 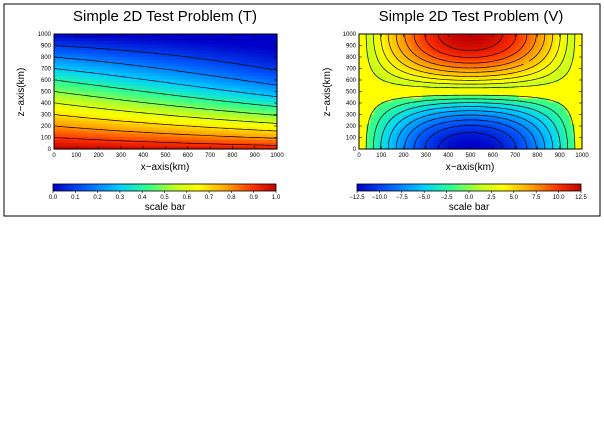 What do you see at coordinates (470, 167) in the screenshot?
I see `x-axis-label: x−axis(km)` at bounding box center [470, 167].